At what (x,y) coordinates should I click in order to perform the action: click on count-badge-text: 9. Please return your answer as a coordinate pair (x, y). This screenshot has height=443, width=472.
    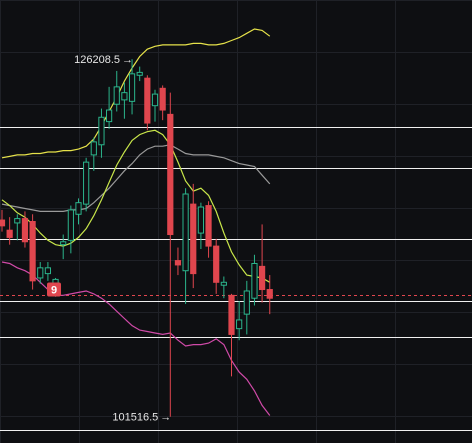
    Looking at the image, I should click on (54, 291).